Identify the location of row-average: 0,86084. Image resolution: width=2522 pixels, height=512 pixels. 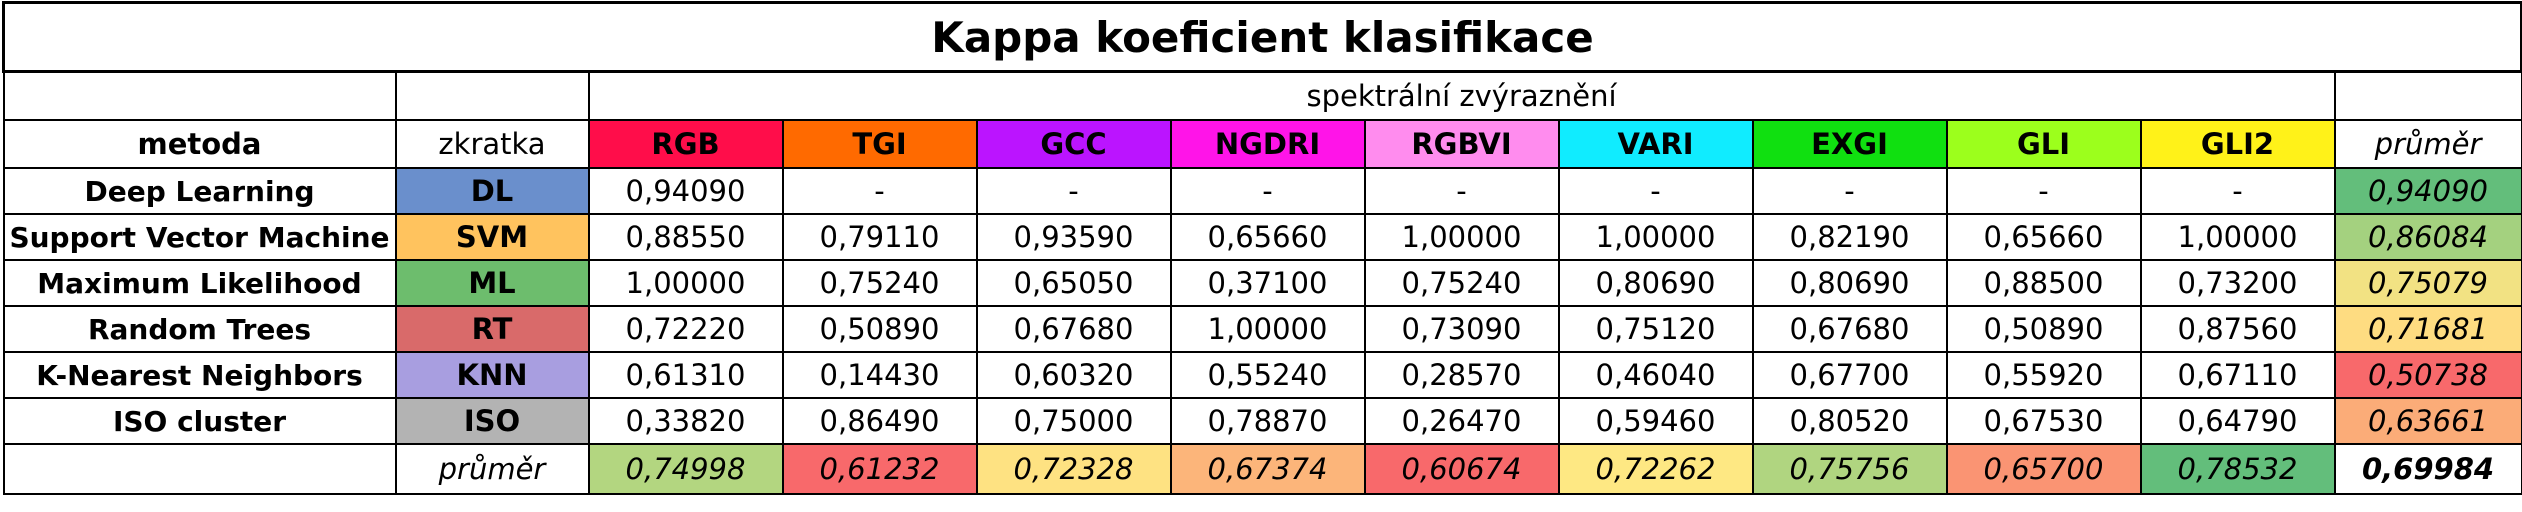
(2427, 237).